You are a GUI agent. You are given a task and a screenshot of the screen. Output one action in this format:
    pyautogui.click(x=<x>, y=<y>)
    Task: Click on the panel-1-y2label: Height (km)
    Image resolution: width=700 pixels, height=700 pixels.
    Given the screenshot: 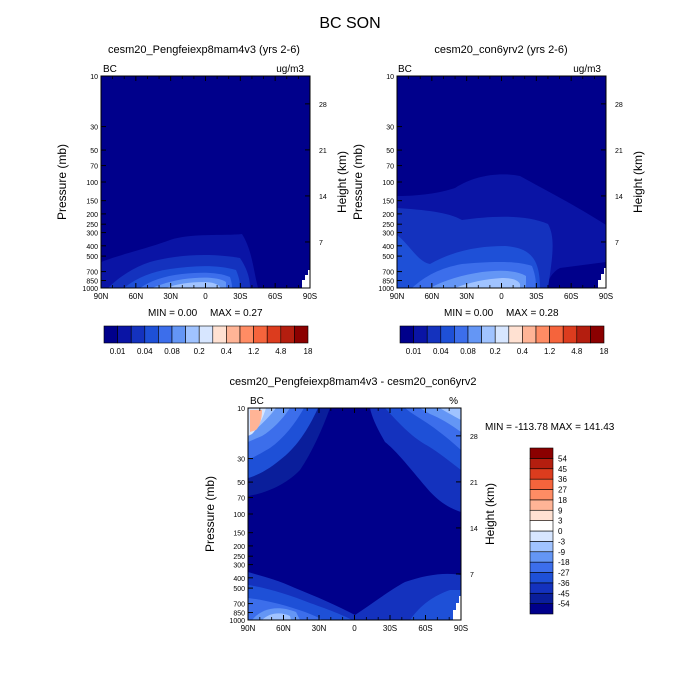 What is the action you would take?
    pyautogui.click(x=342, y=182)
    